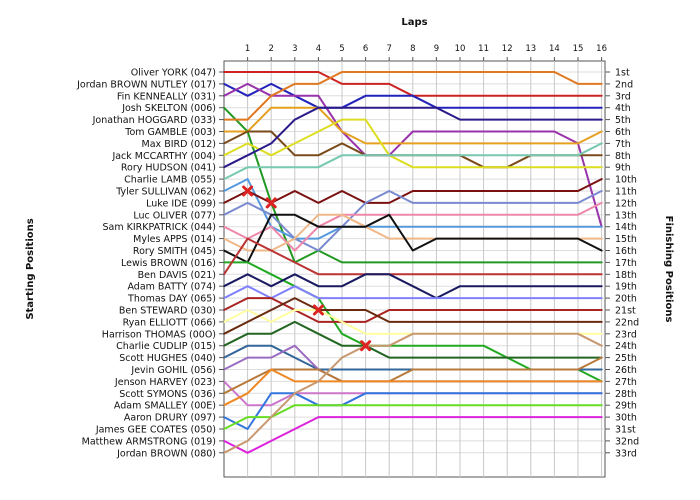 The image size is (700, 500). What do you see at coordinates (626, 263) in the screenshot?
I see `finishing-position-label: 17th` at bounding box center [626, 263].